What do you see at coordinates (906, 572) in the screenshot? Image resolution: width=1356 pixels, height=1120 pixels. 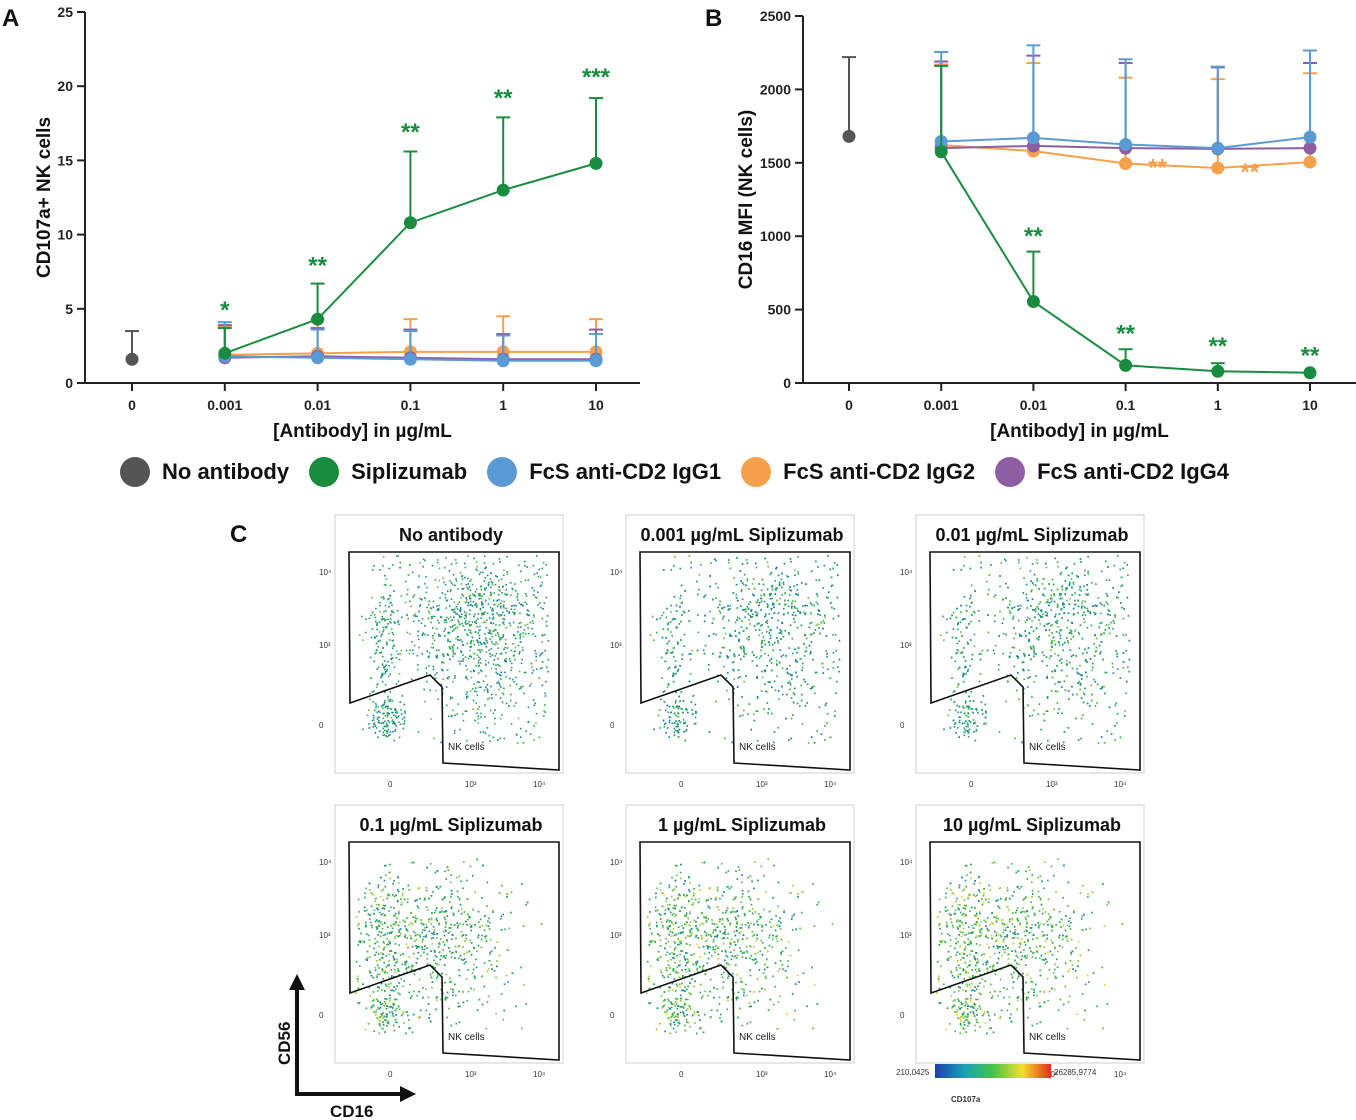 I see `flow-ytick-t4-2: 10⁴` at bounding box center [906, 572].